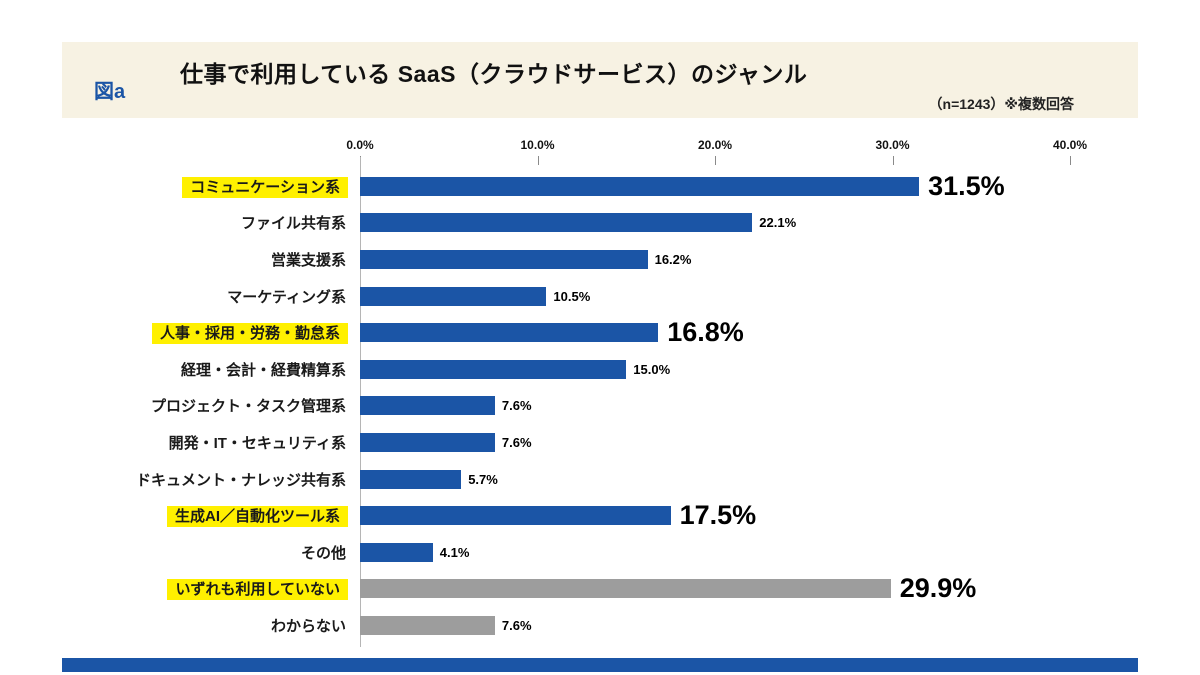  What do you see at coordinates (892, 145) in the screenshot?
I see `x-tick-label: 30.0%` at bounding box center [892, 145].